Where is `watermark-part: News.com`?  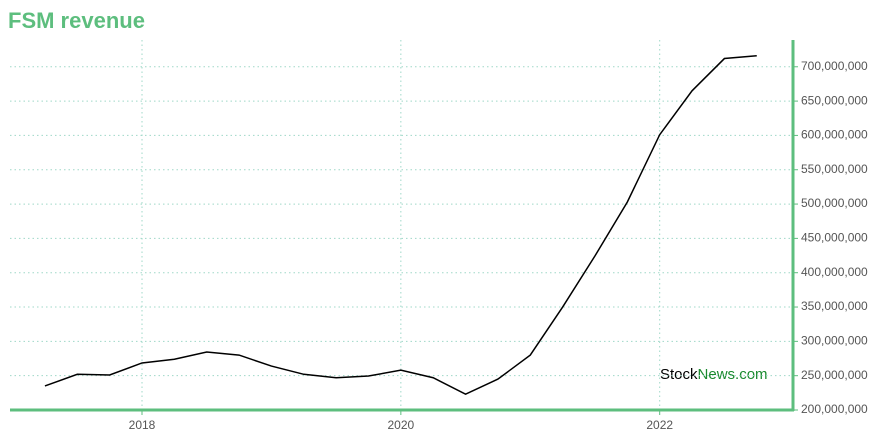
watermark-part: News.com is located at coordinates (733, 374).